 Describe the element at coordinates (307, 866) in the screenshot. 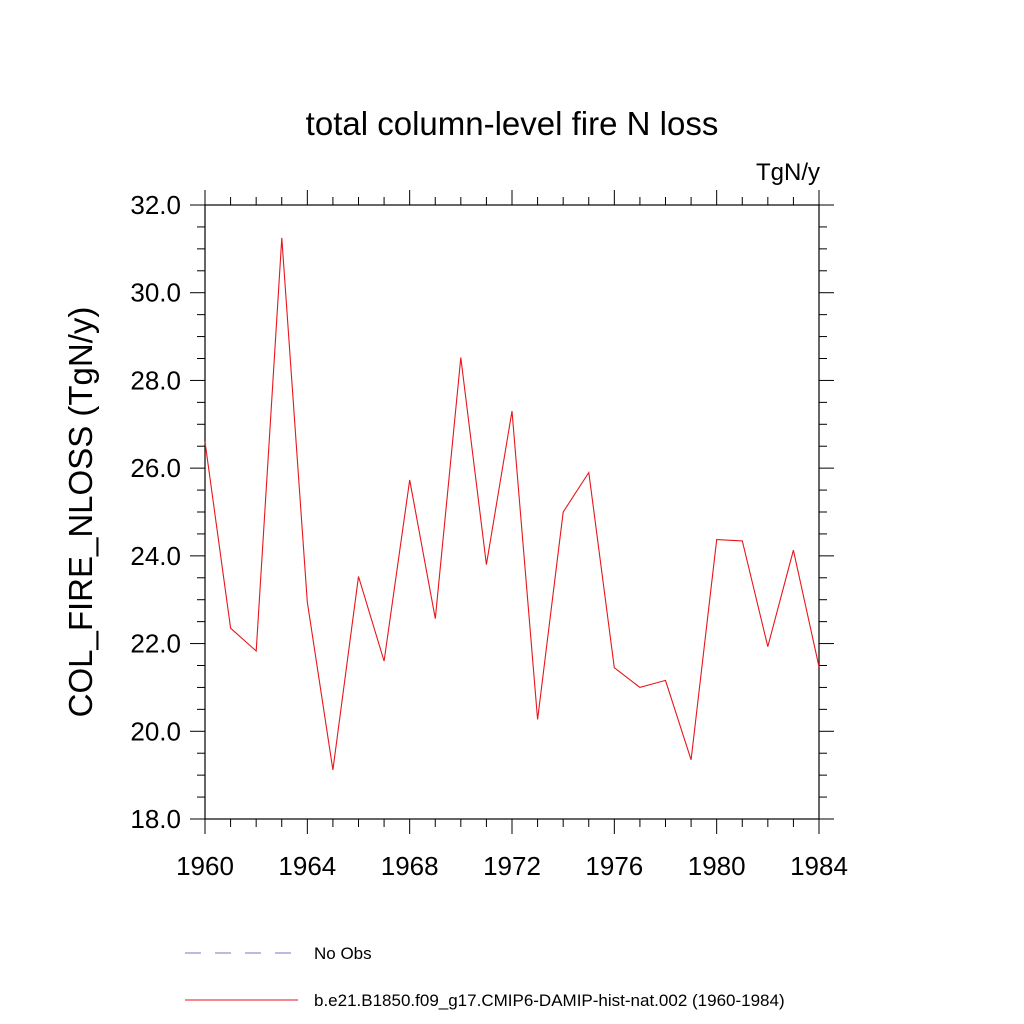

I see `x-tick-label: 1964` at that location.